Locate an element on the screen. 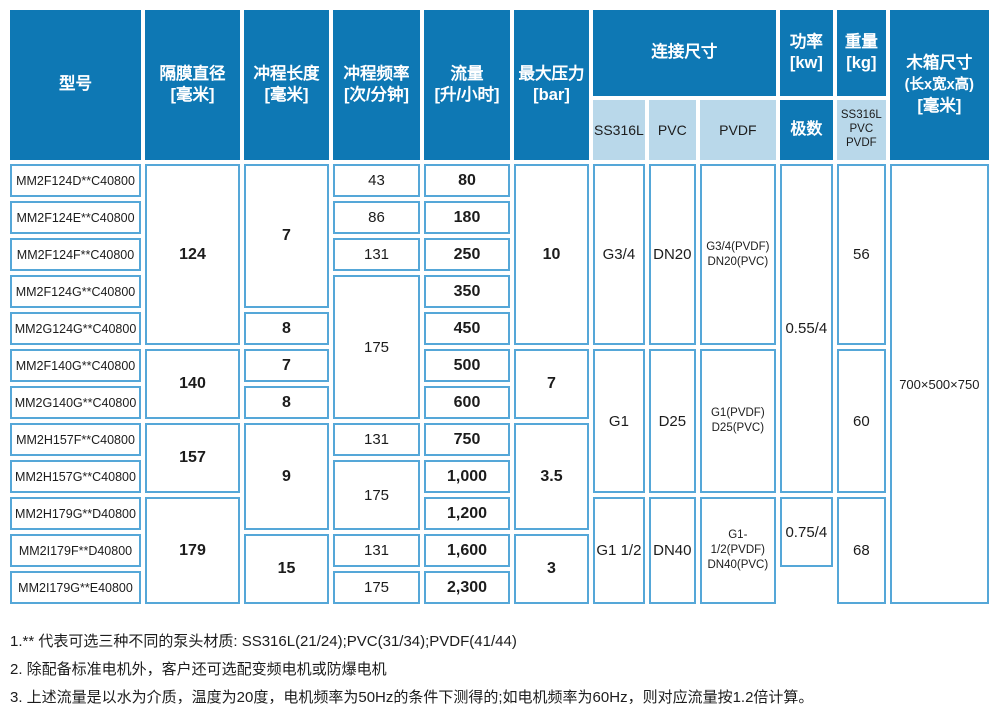 This screenshot has height=719, width=999. footnote-2: 2. 除配备标准电机外，客户还可选配变频电机或防爆电机 is located at coordinates (198, 669).